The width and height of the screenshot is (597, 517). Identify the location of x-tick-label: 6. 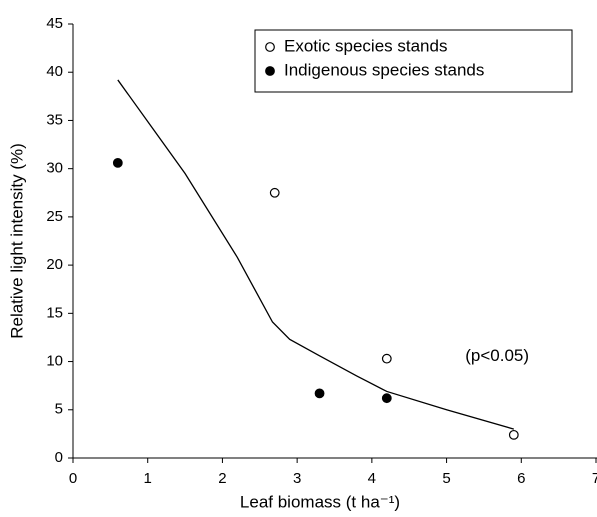
(521, 478).